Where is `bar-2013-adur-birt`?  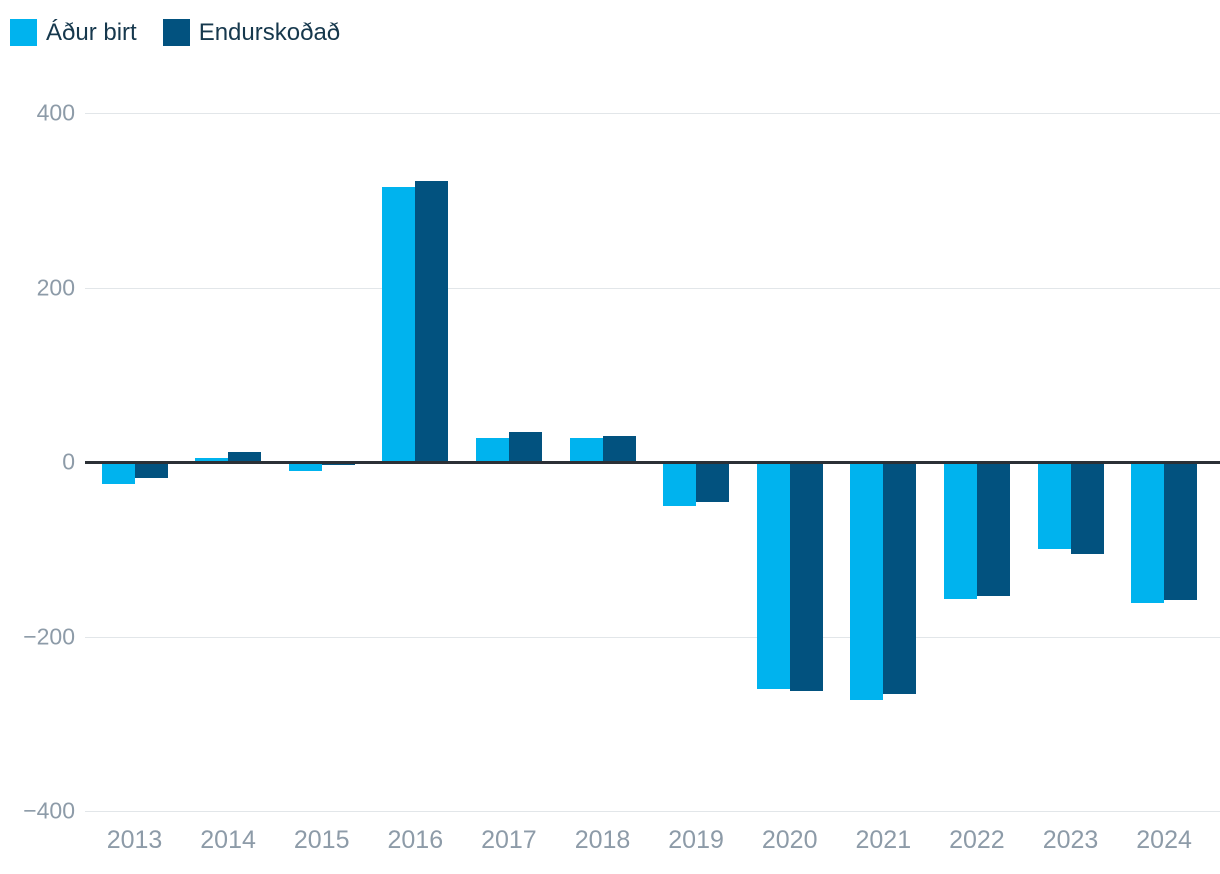 bar-2013-adur-birt is located at coordinates (118, 473).